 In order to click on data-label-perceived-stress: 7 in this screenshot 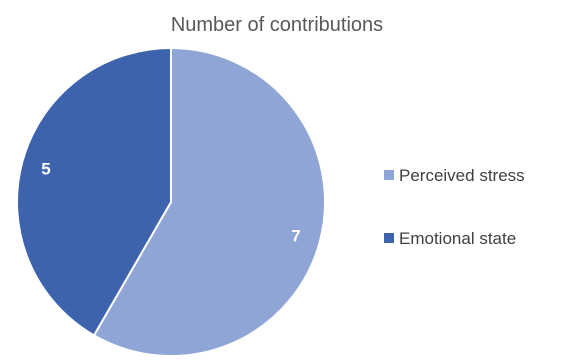, I will do `click(295, 236)`.